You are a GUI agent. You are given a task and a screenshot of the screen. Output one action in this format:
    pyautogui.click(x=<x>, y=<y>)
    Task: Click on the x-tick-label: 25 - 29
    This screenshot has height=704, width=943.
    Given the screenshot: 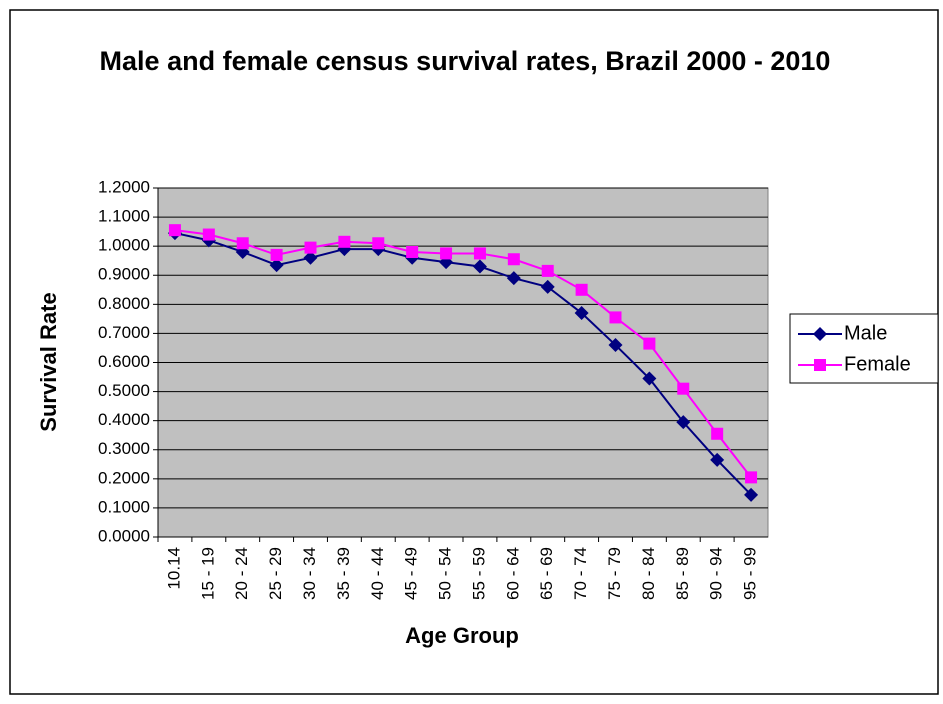 What is the action you would take?
    pyautogui.click(x=275, y=573)
    